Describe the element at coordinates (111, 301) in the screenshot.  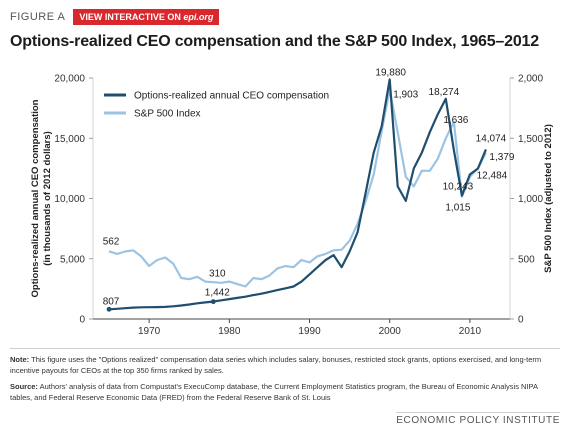
I see `data-label: 807` at that location.